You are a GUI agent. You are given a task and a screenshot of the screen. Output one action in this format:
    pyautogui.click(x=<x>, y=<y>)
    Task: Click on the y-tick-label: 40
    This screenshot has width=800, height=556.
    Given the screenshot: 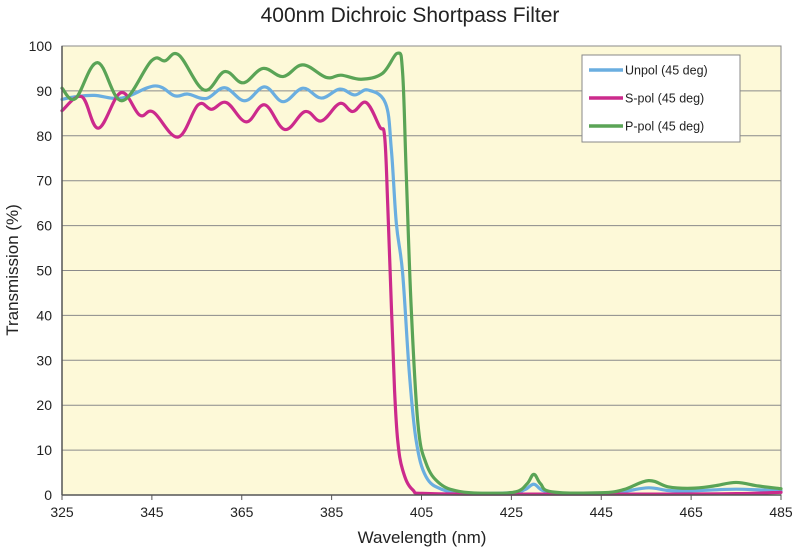 What is the action you would take?
    pyautogui.click(x=44, y=315)
    